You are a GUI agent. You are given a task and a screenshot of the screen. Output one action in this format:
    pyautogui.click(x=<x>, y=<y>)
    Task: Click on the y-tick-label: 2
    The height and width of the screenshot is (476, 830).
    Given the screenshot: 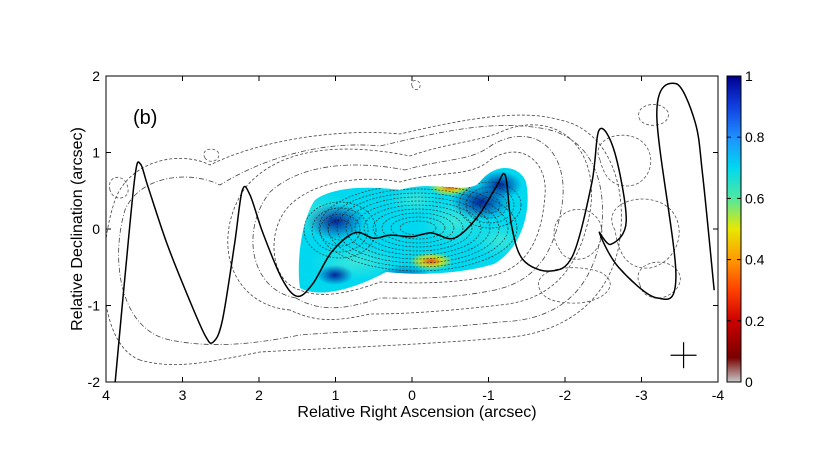 What is the action you would take?
    pyautogui.click(x=96, y=76)
    